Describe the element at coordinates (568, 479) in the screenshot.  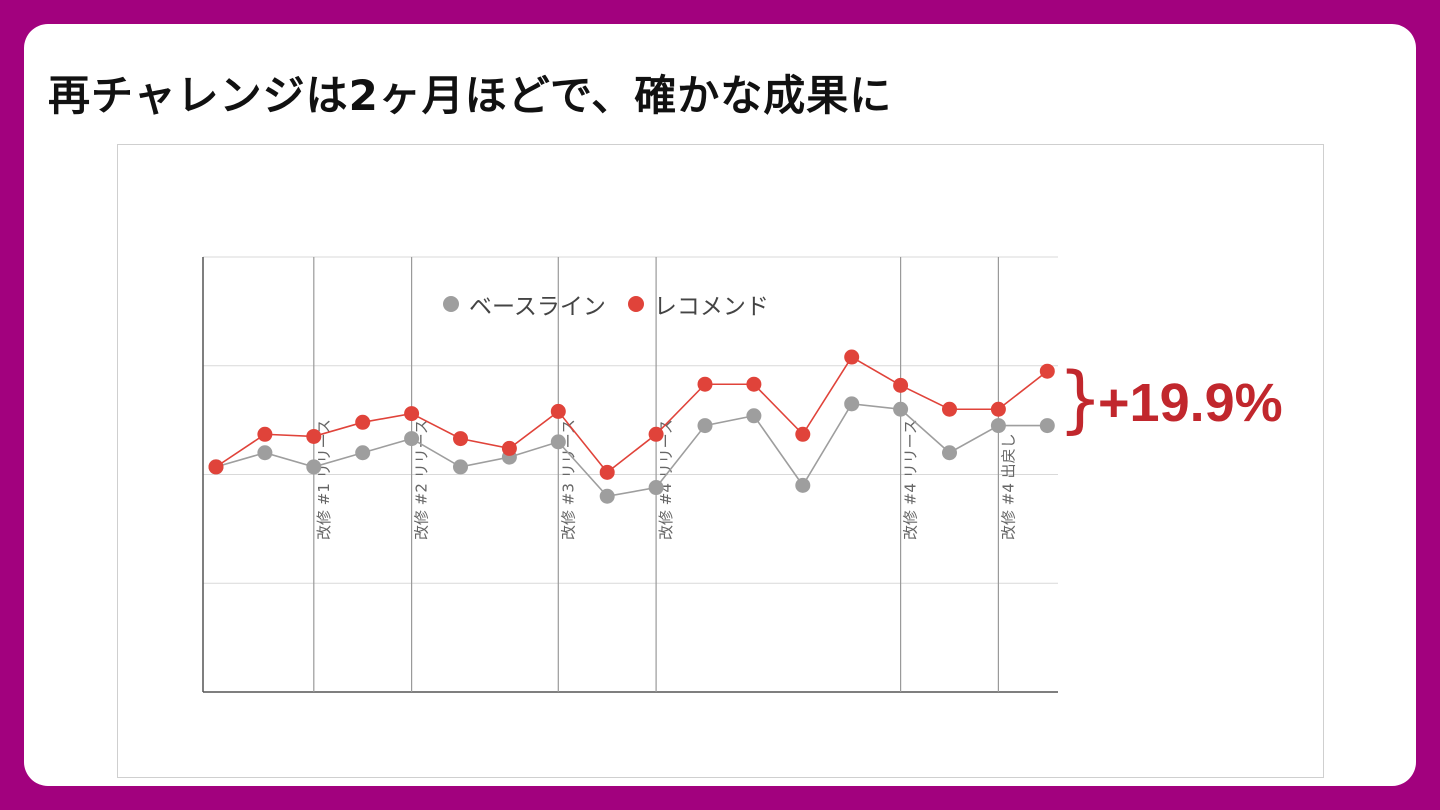
I see `annotation-label: 改修 #3 リリース` at that location.